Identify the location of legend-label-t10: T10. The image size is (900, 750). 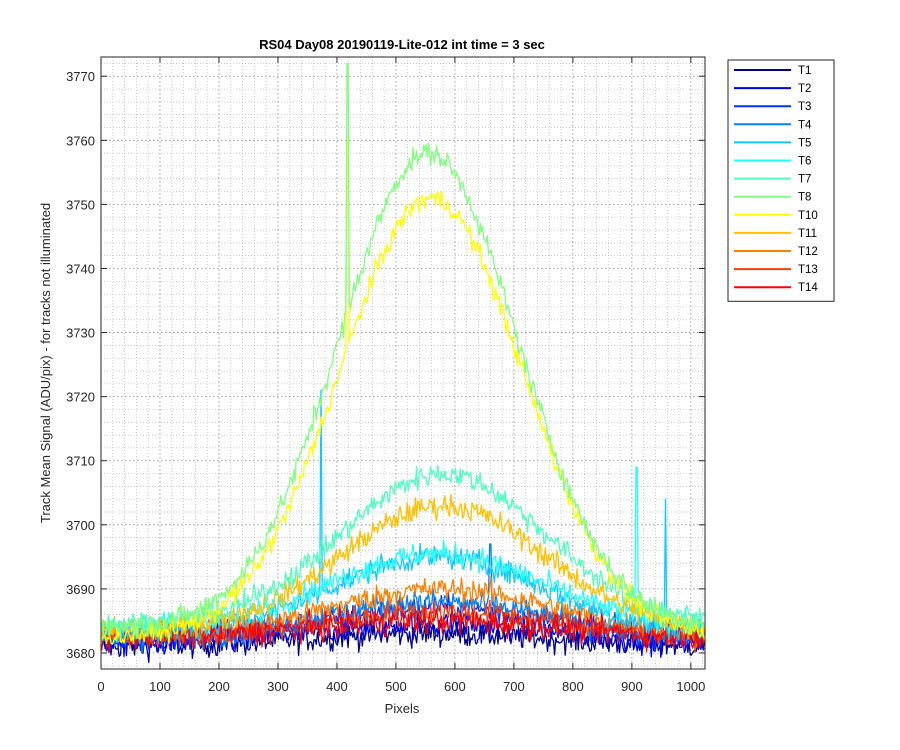
(808, 216).